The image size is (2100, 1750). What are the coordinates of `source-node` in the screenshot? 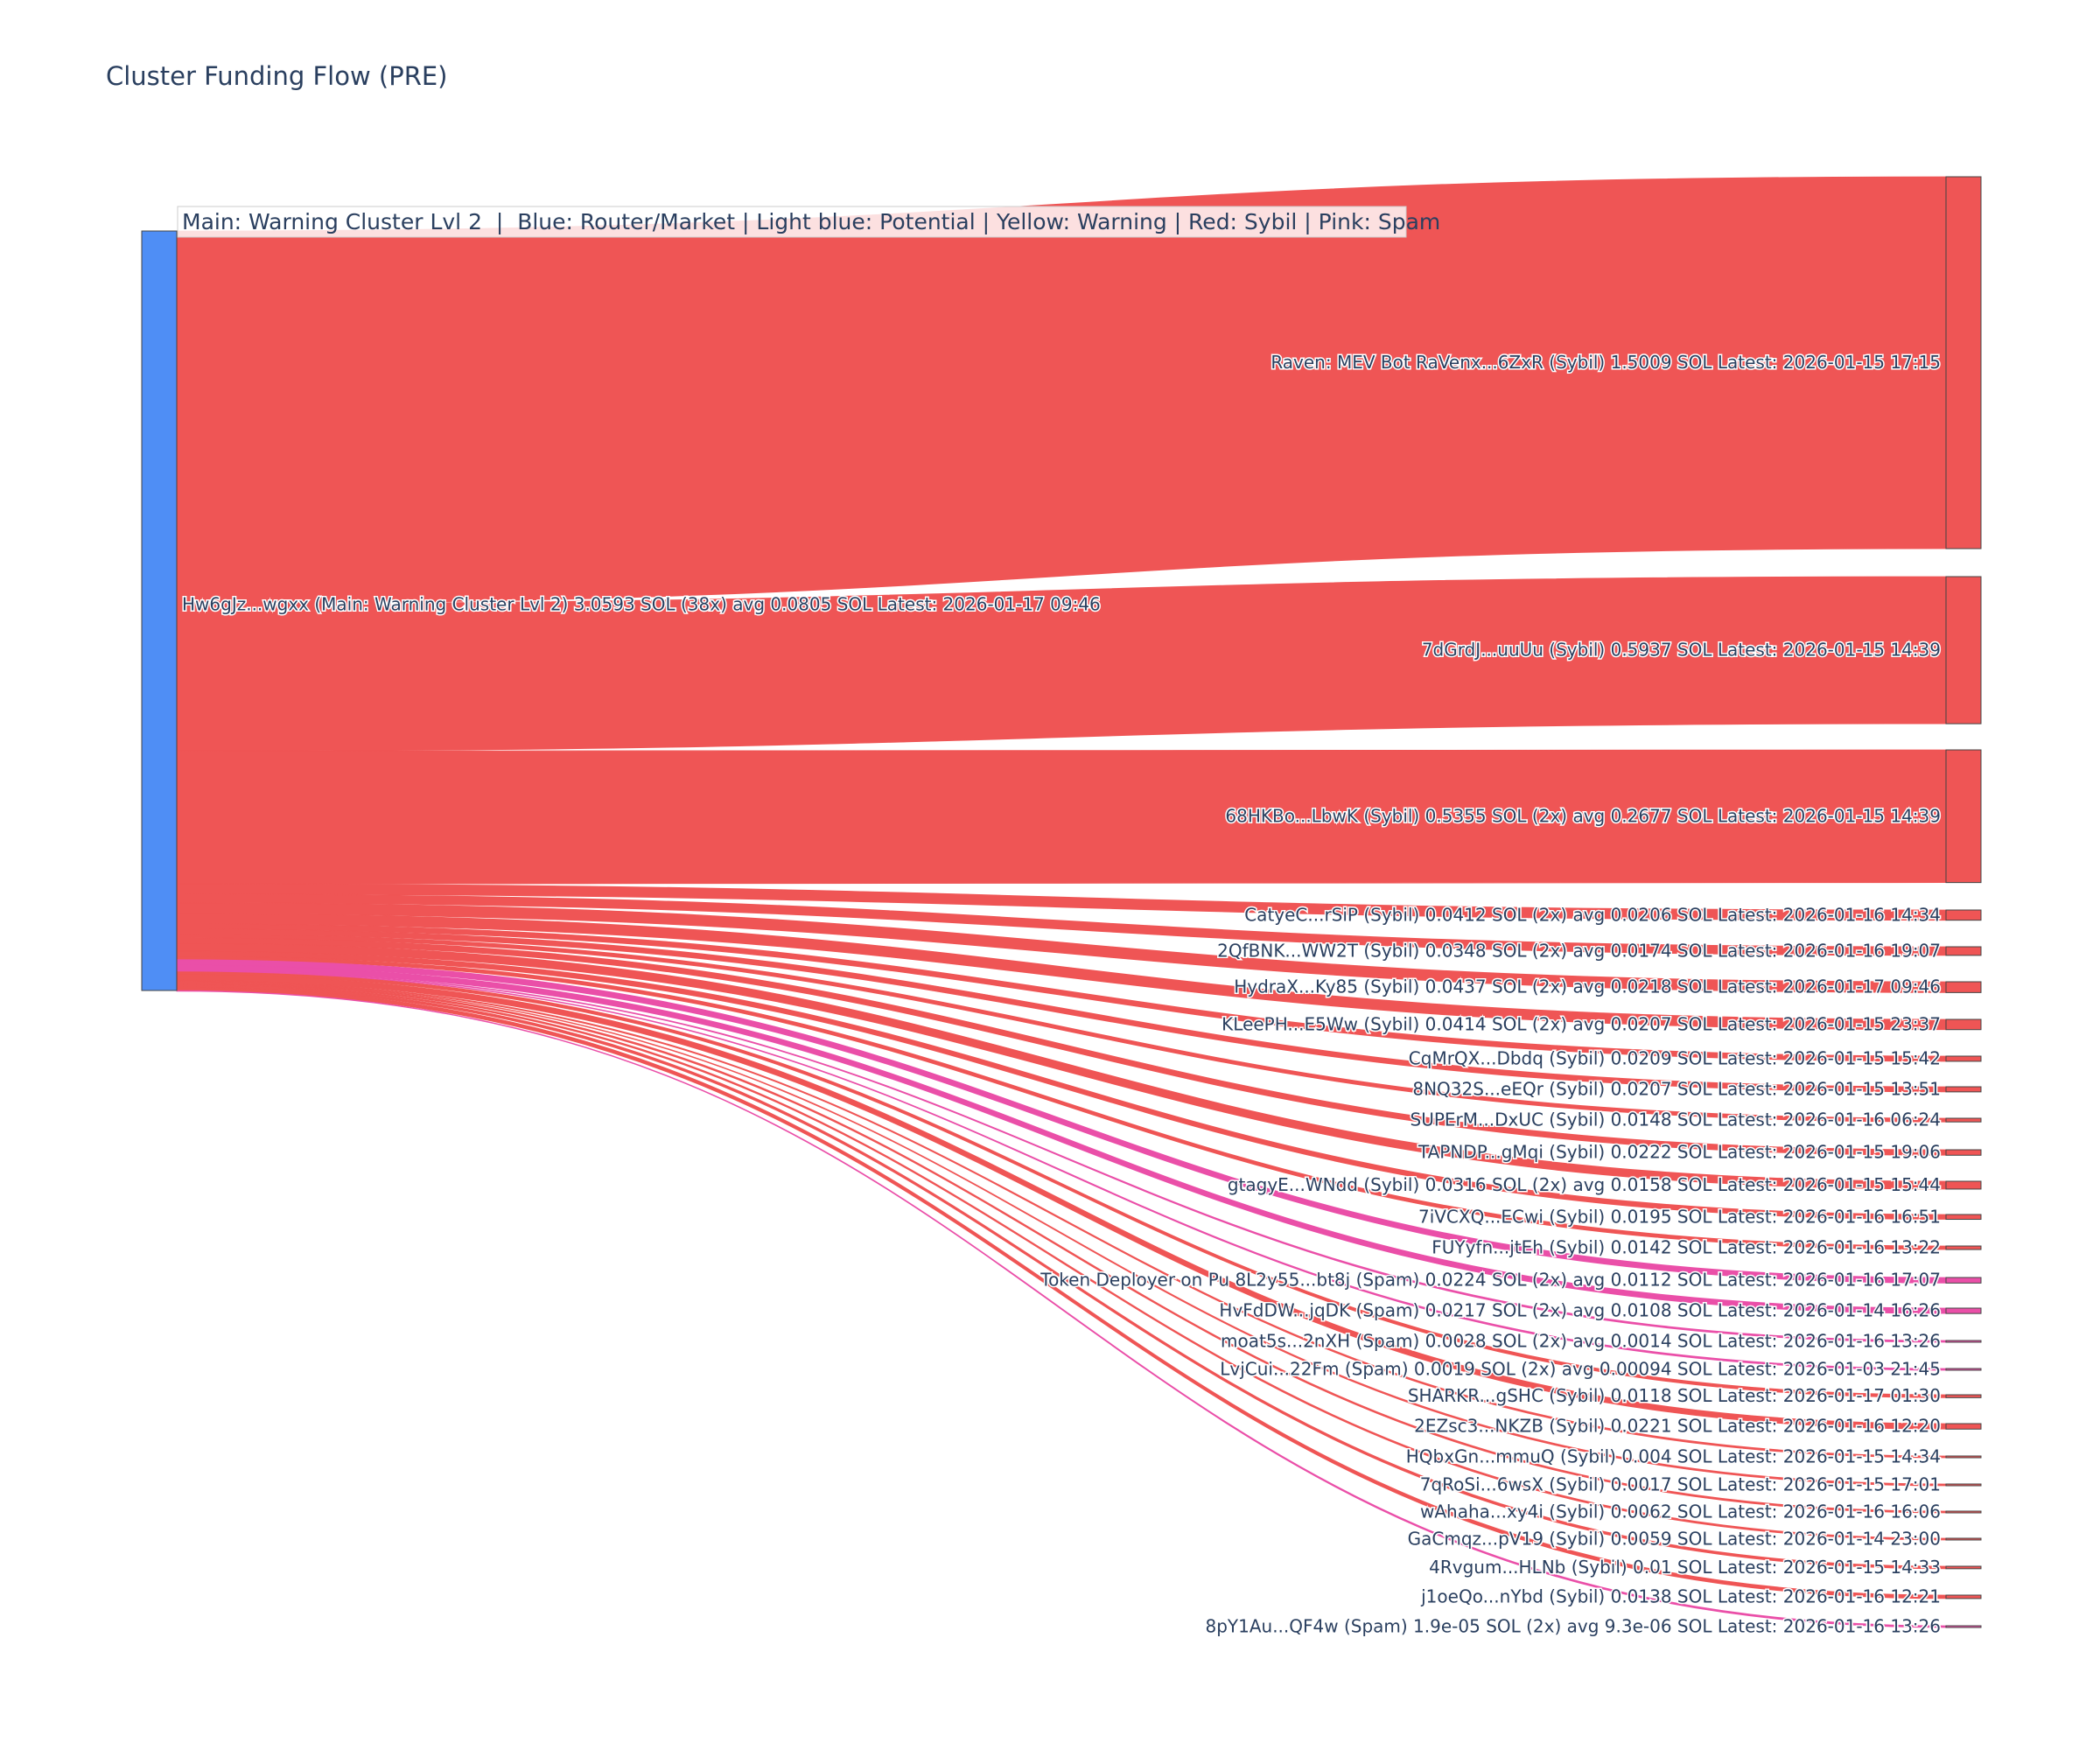 It's located at (159, 610).